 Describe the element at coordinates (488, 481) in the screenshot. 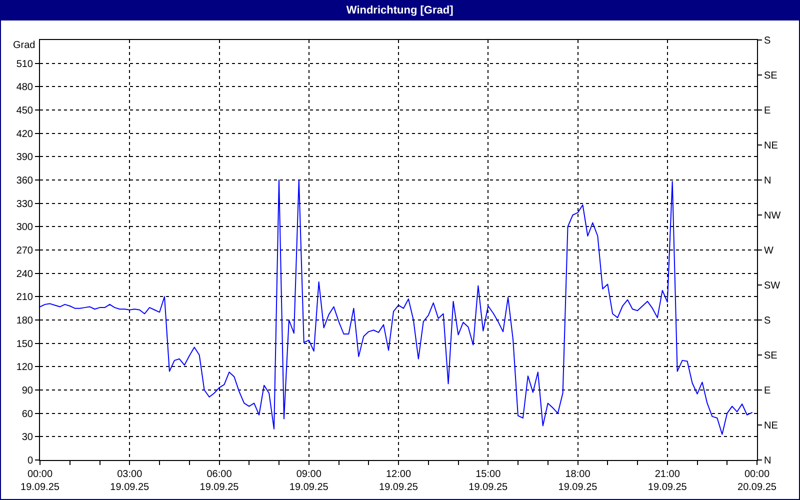

I see `x-tick-label: 15:00 19.09.25` at that location.